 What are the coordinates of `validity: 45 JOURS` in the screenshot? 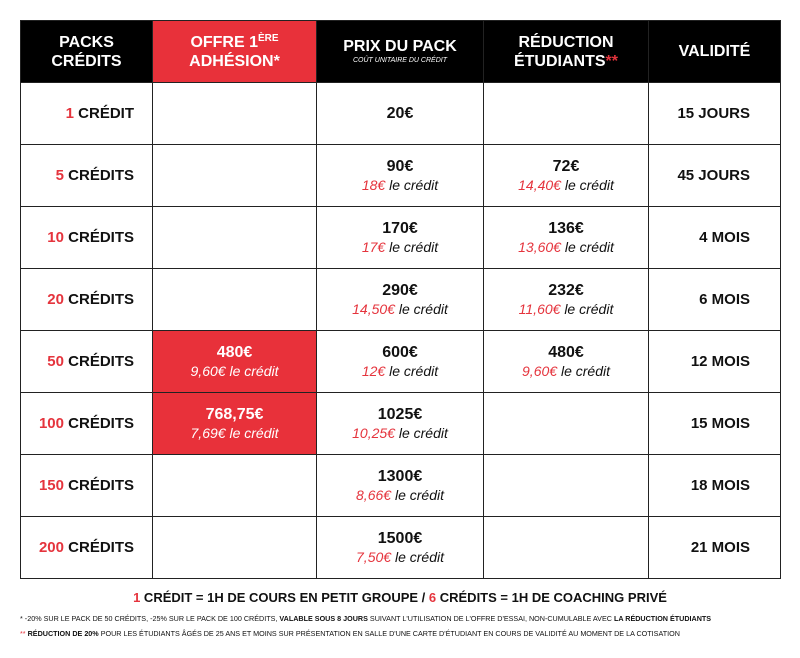 It's located at (714, 175).